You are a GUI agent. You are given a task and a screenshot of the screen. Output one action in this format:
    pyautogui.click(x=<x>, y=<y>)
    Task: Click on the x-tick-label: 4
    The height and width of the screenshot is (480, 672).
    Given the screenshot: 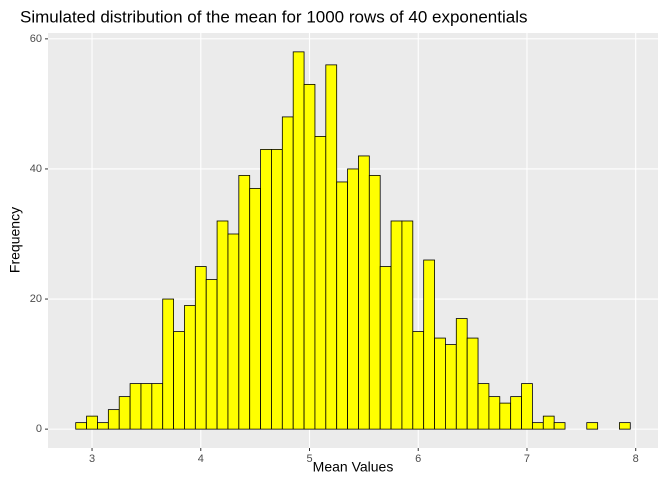 What is the action you would take?
    pyautogui.click(x=201, y=459)
    